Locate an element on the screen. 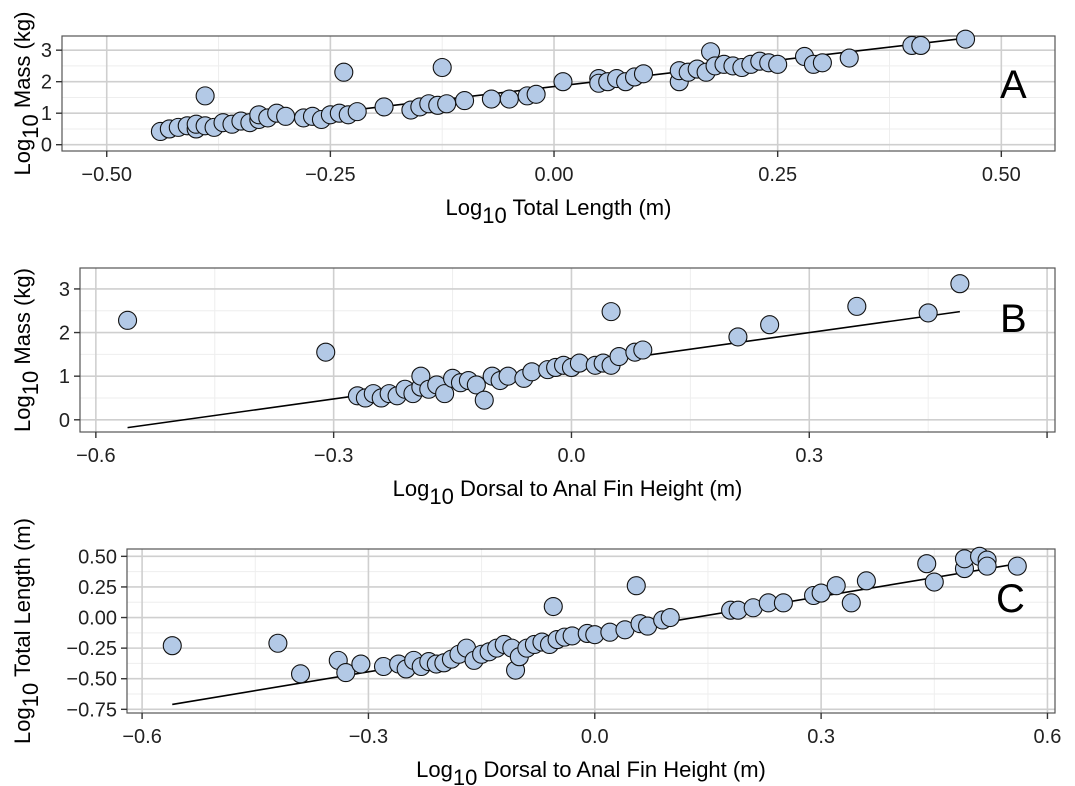  x-axis-title: Log10 Total Length (m) is located at coordinates (559, 211).